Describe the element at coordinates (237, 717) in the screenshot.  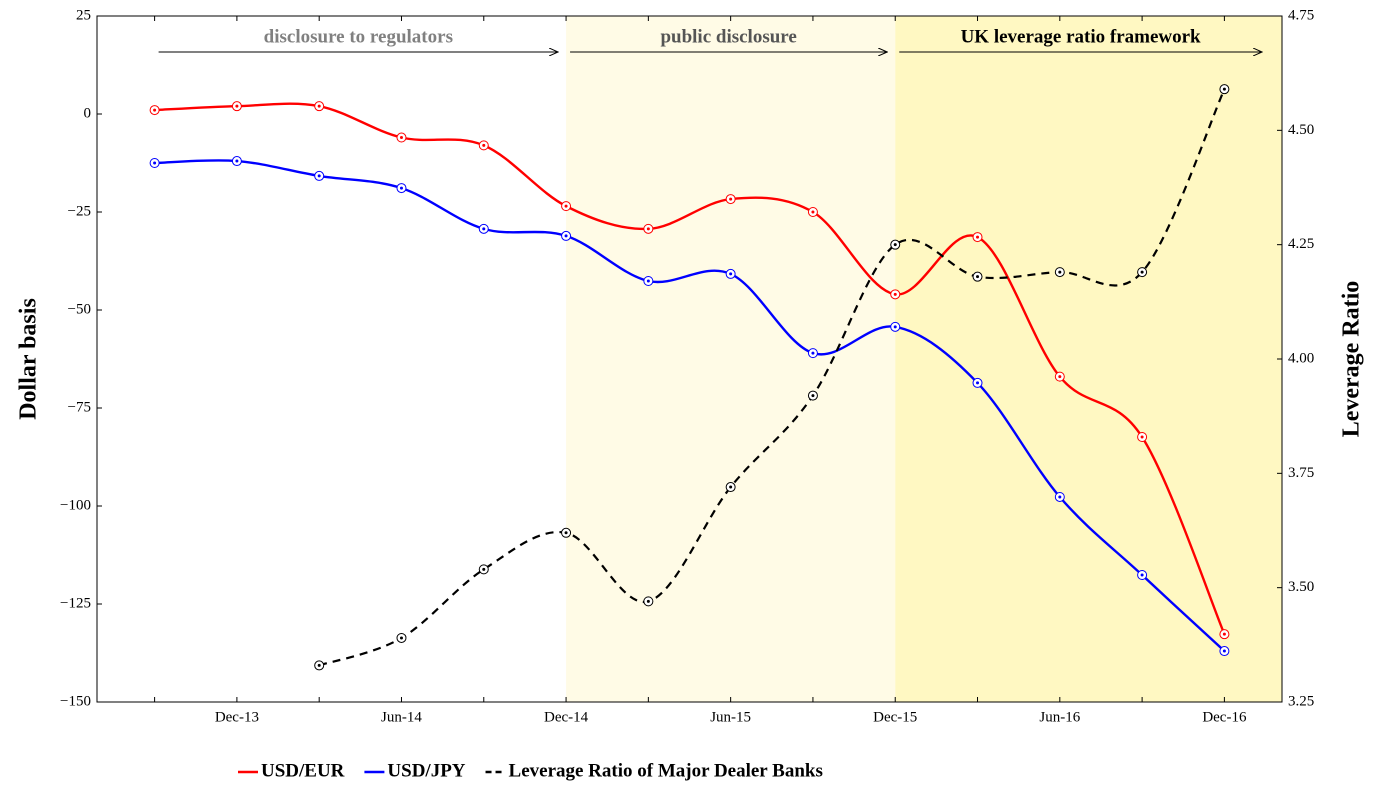
I see `x-tick-label: Dec-13` at that location.